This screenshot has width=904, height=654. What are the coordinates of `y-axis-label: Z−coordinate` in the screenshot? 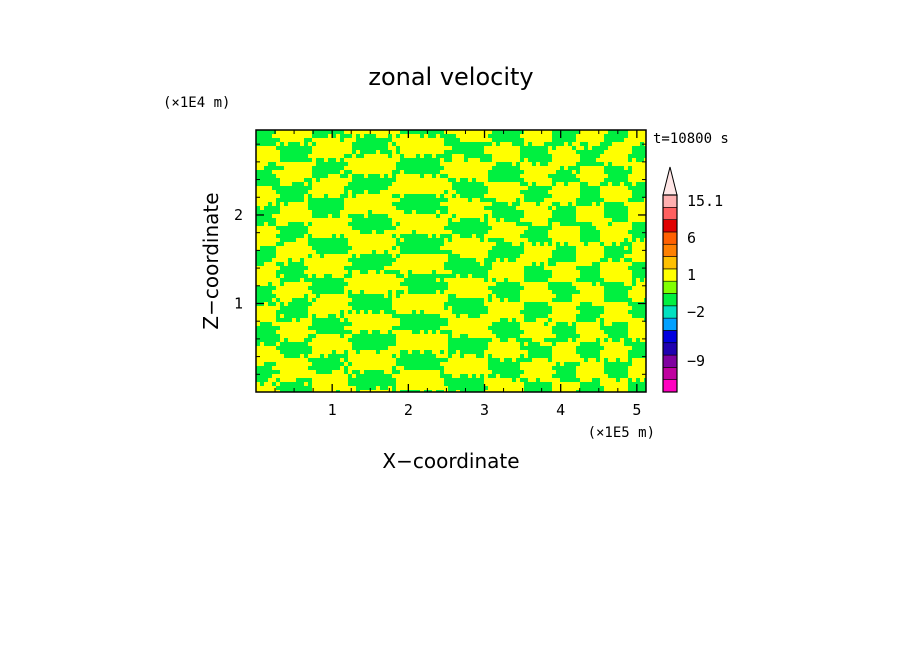 It's located at (211, 260).